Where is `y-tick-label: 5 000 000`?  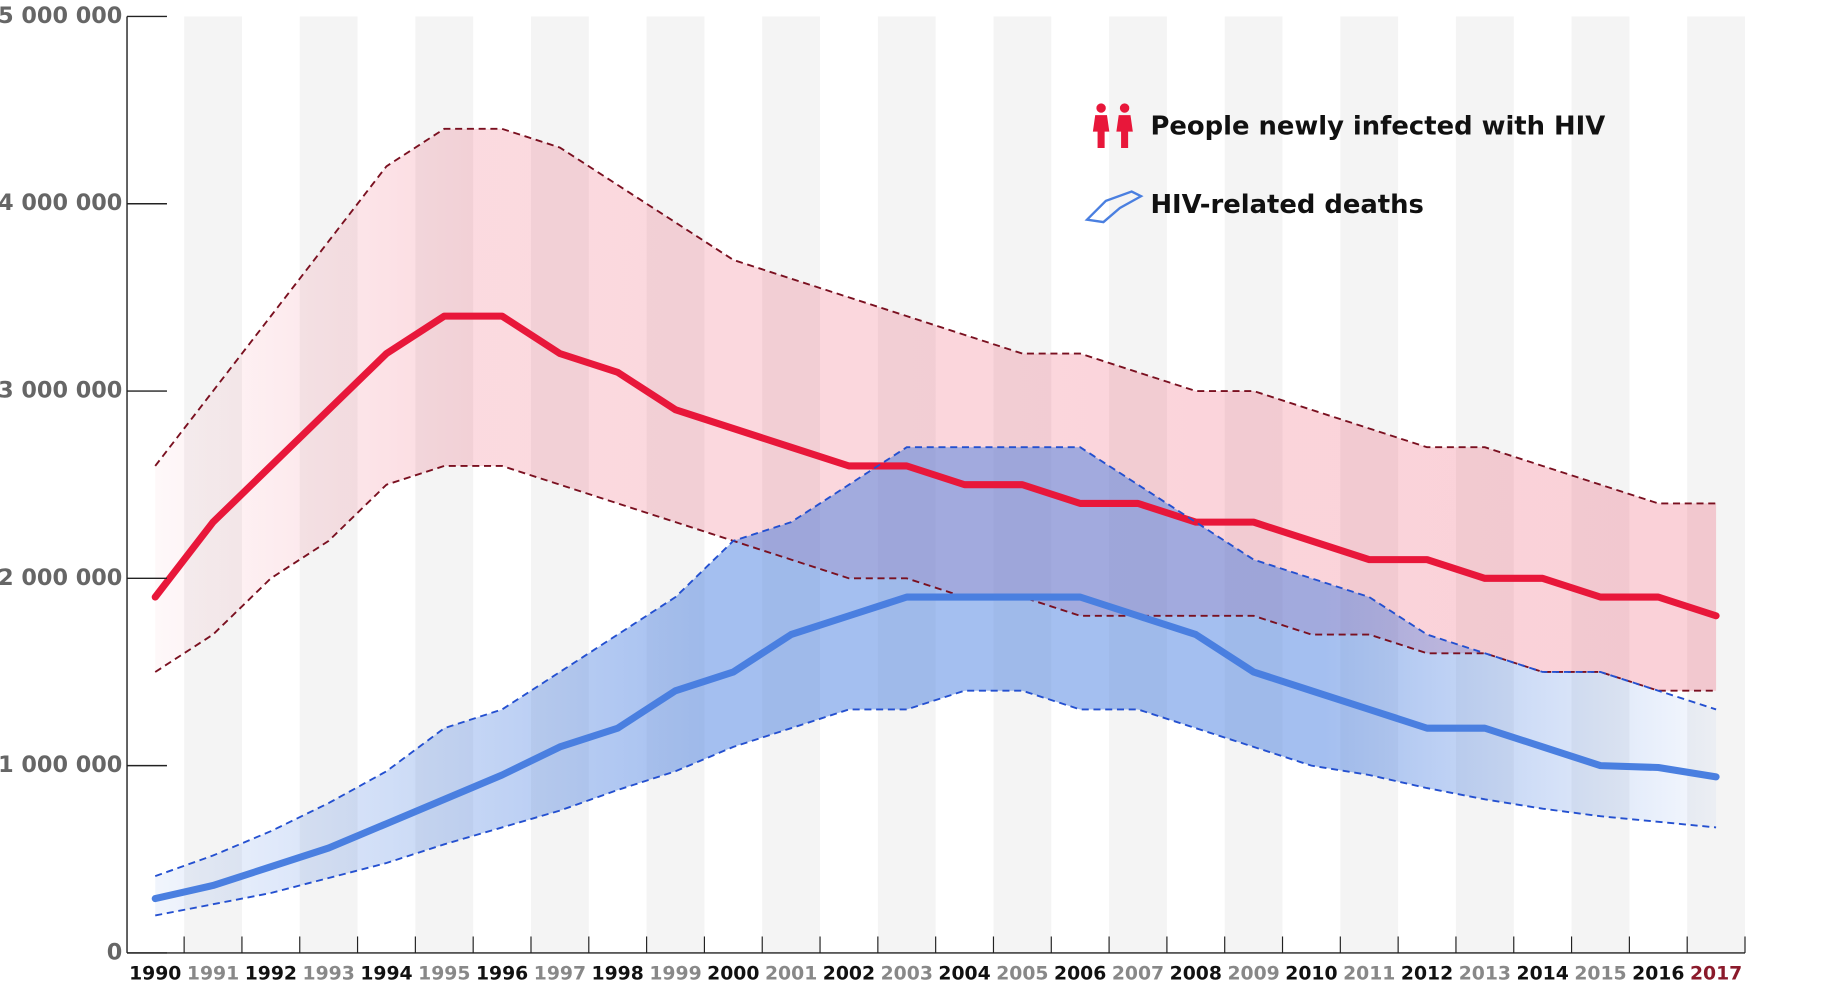
y-tick-label: 5 000 000 is located at coordinates (61, 16).